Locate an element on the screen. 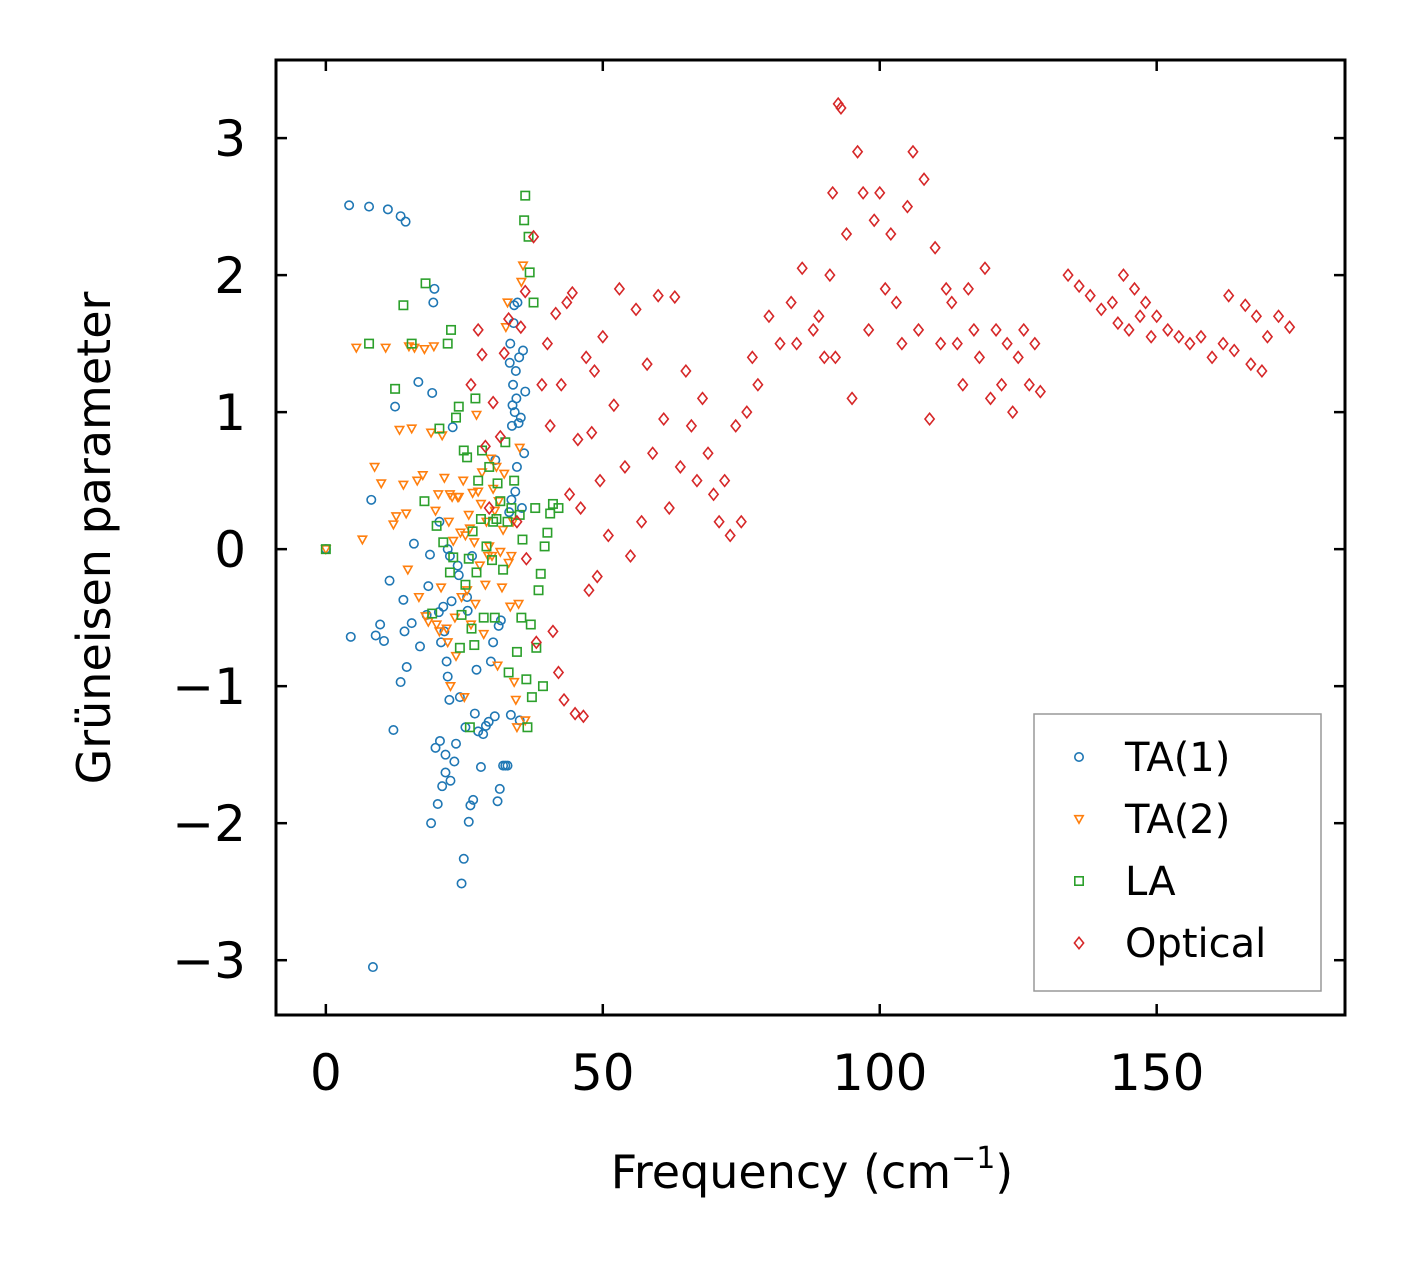 The height and width of the screenshot is (1264, 1406). legend-entry: TA(2) is located at coordinates (1151, 820).